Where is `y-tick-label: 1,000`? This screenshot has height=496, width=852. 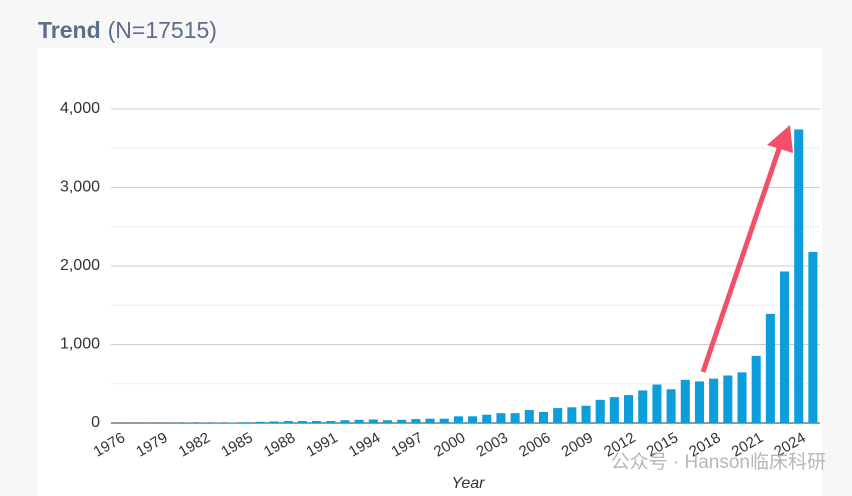 y-tick-label: 1,000 is located at coordinates (80, 344).